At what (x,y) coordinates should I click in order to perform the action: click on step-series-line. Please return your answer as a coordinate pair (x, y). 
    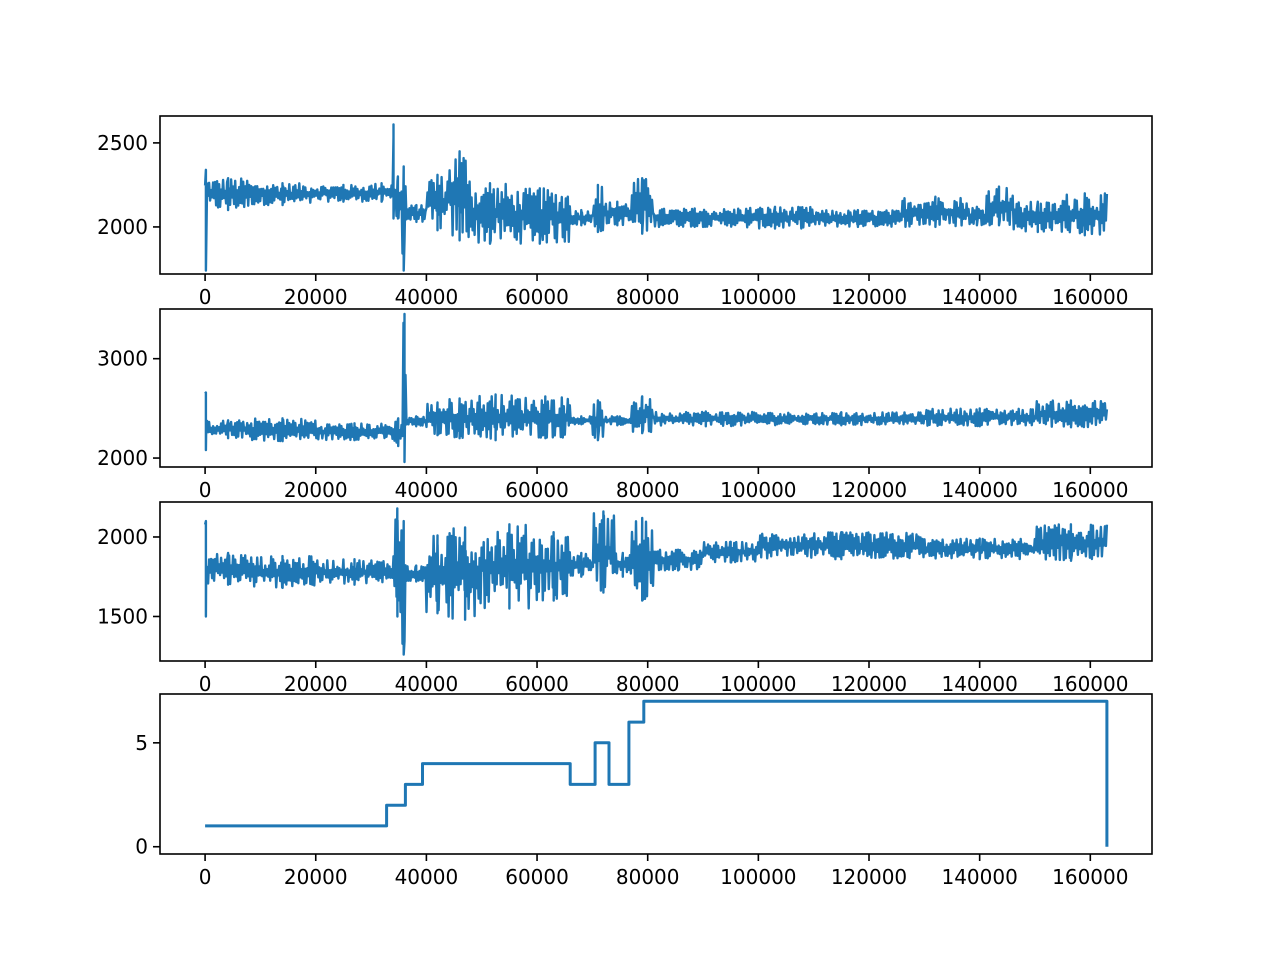
    Looking at the image, I should click on (657, 773).